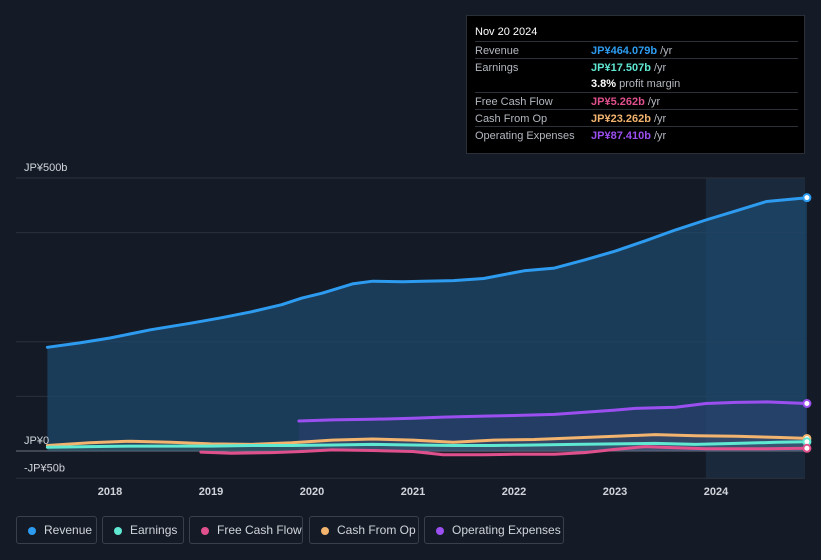 This screenshot has height=560, width=821. I want to click on area-operating-expenses, so click(552, 426).